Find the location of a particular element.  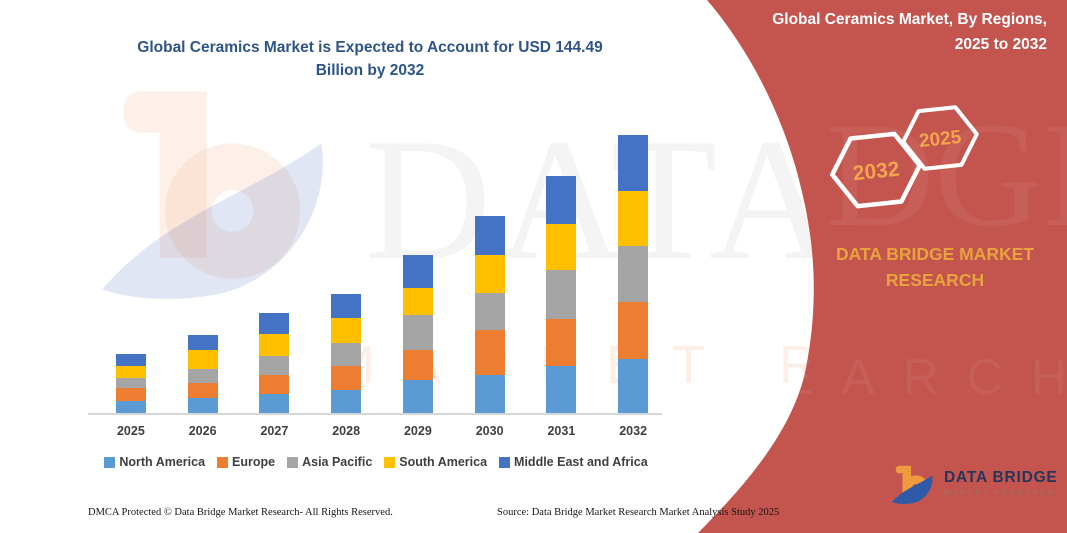

legend-marker-asia-pacific is located at coordinates (293, 462).